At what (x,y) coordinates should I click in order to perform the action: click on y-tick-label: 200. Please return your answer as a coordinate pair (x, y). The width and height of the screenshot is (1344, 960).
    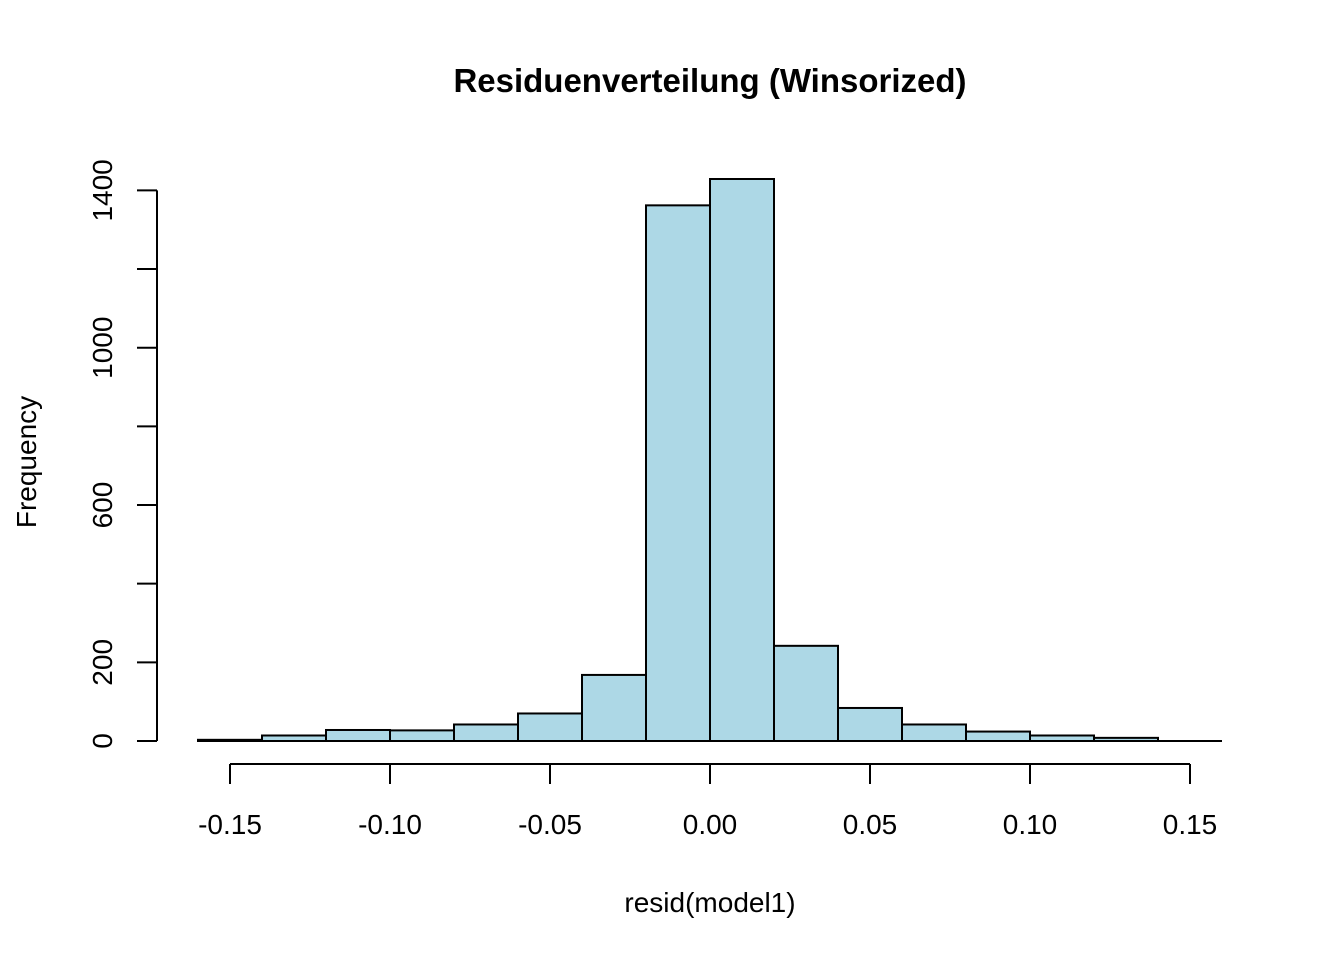
    Looking at the image, I should click on (102, 662).